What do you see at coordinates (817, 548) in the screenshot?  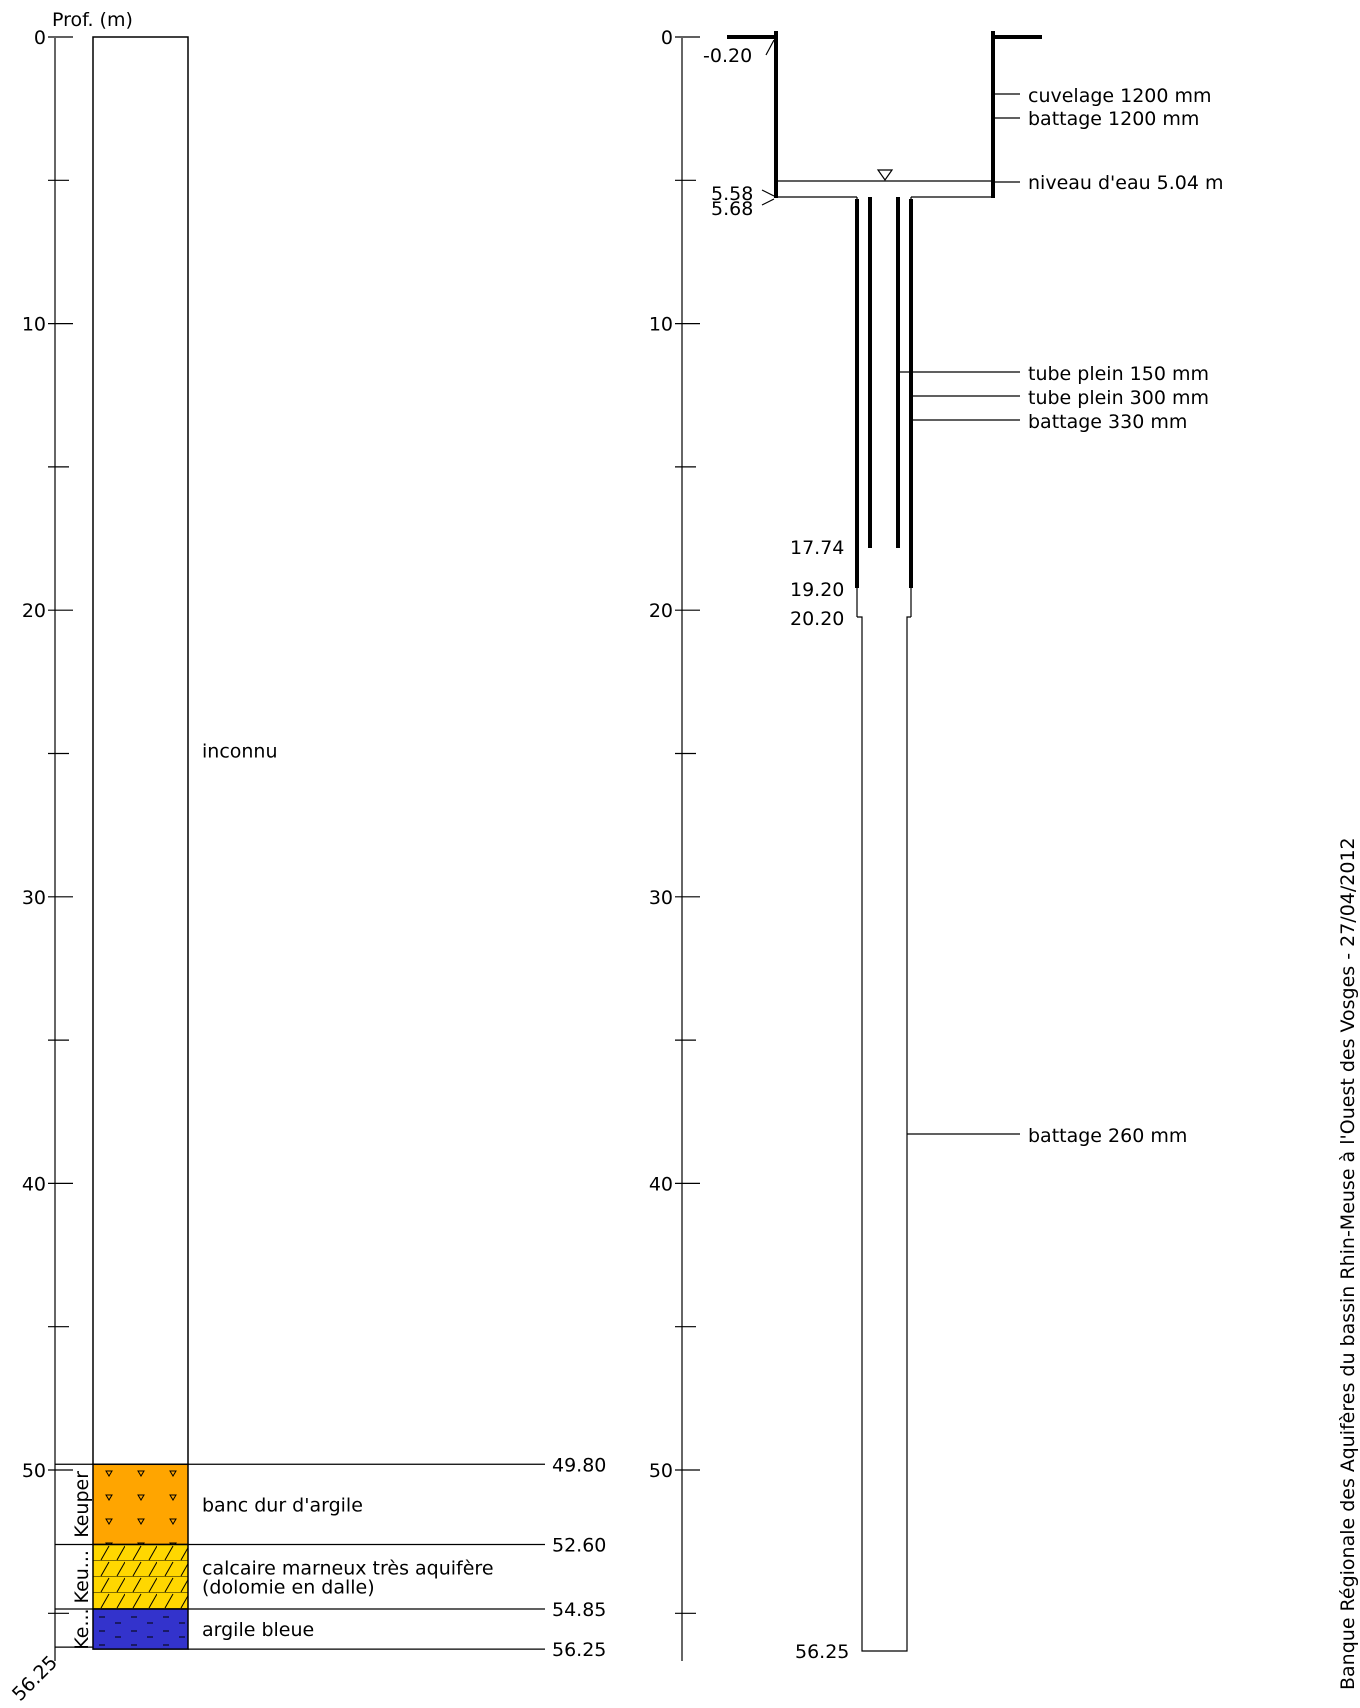 I see `depth-label-inner-tube: 17.74` at bounding box center [817, 548].